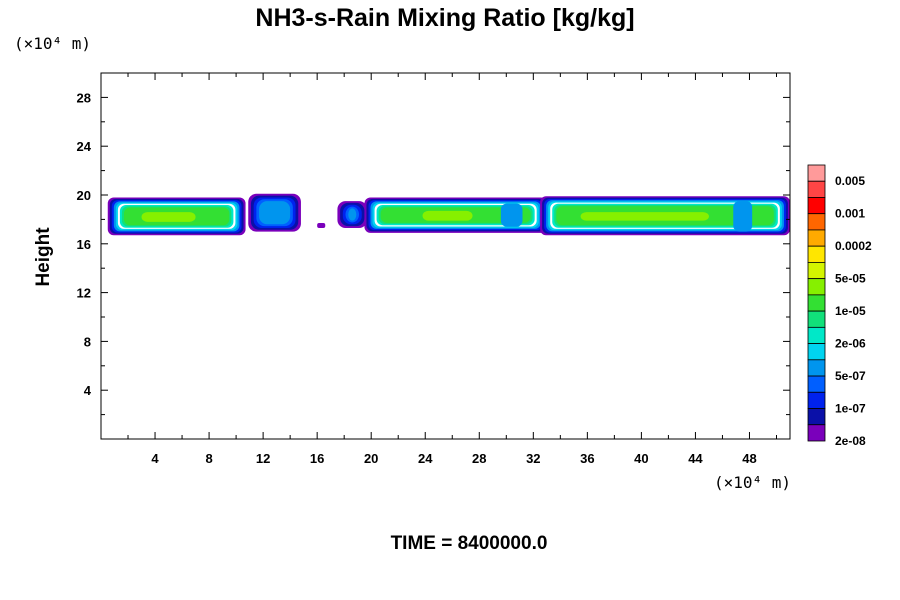  What do you see at coordinates (641, 458) in the screenshot?
I see `x-tick-label: 40` at bounding box center [641, 458].